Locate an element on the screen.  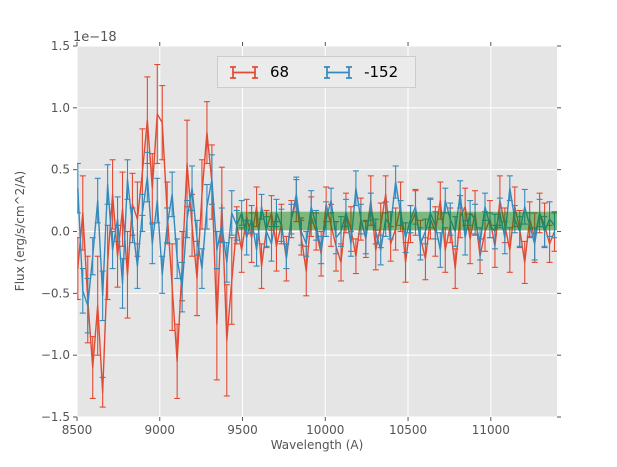
y-tick-label: −1.0 is located at coordinates (55, 355).